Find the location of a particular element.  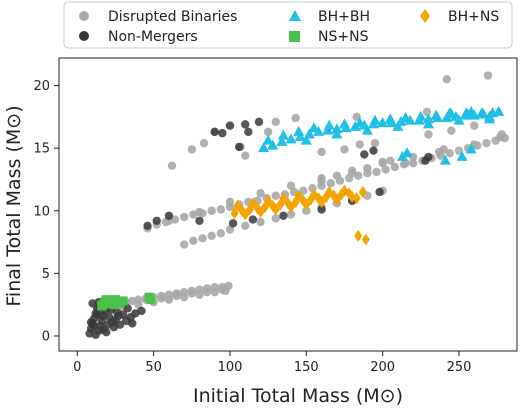

legend-label-disrupted: Disrupted Binaries is located at coordinates (172, 17).